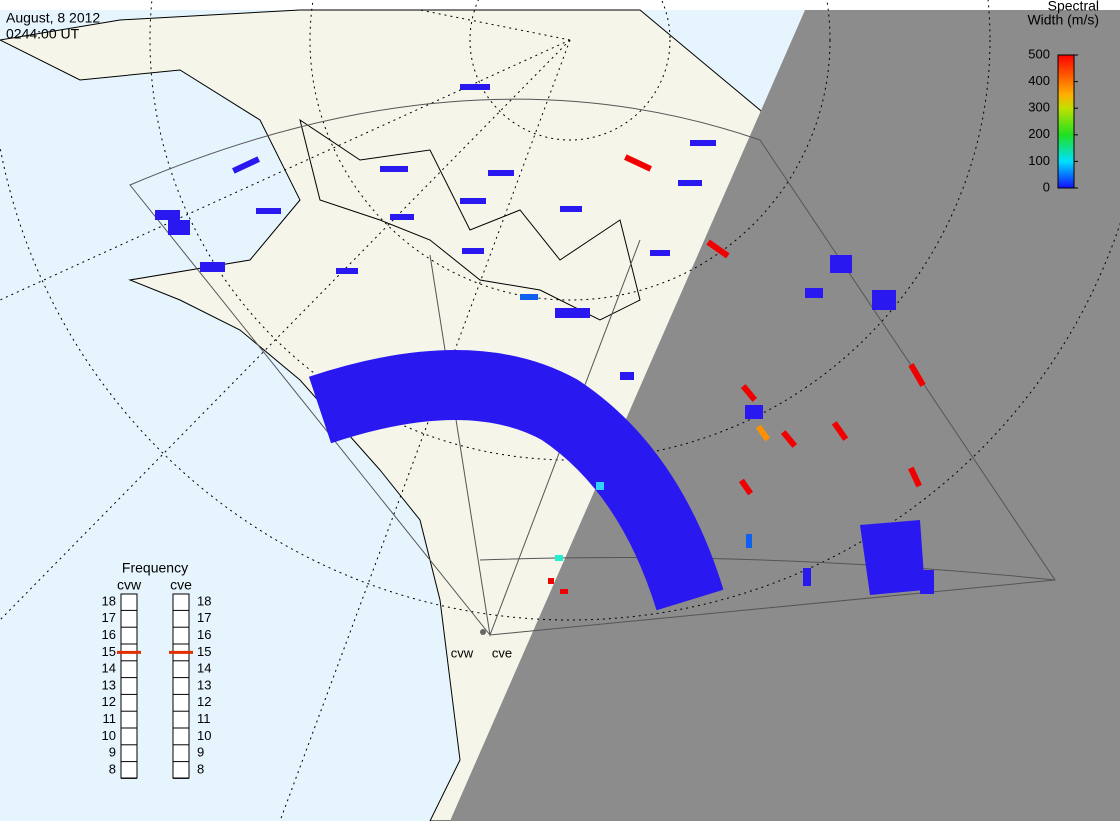 This screenshot has width=1120, height=821. What do you see at coordinates (1066, 121) in the screenshot?
I see `colorbar` at bounding box center [1066, 121].